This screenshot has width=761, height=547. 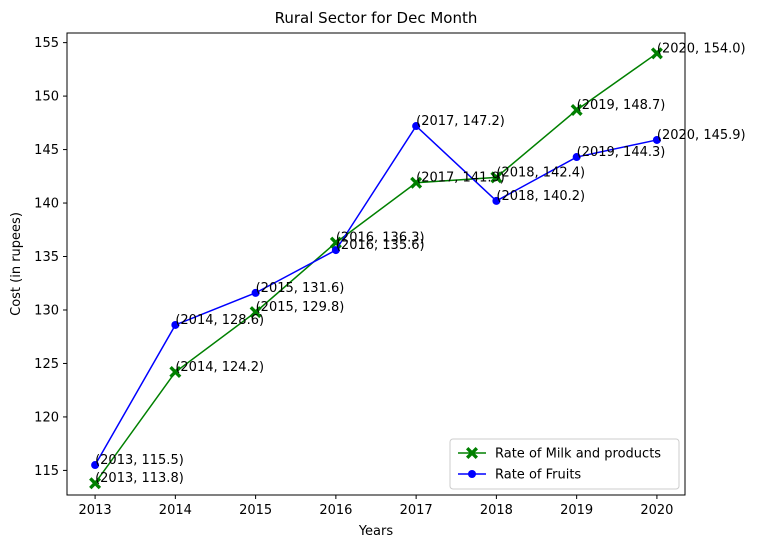 I want to click on x-tick-label: 2013, so click(x=95, y=510).